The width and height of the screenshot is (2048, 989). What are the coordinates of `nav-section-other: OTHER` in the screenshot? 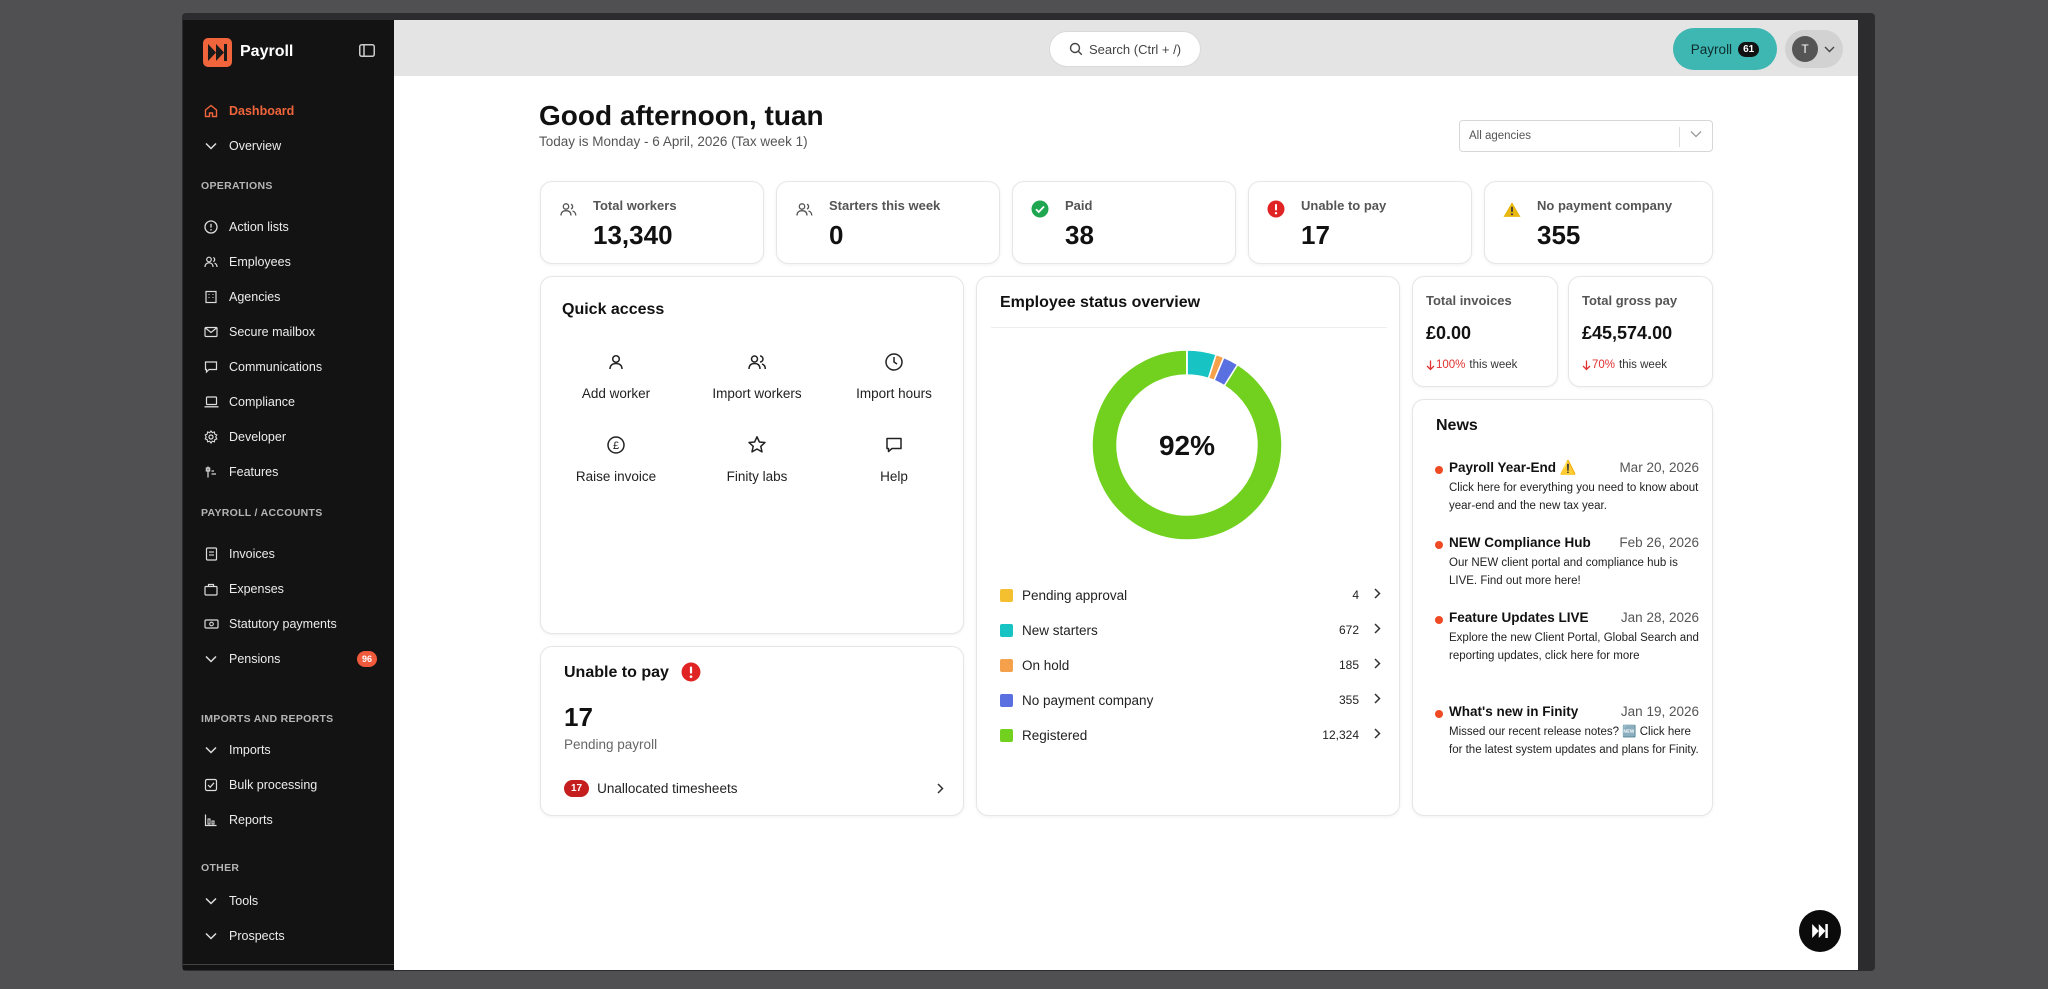 It's located at (220, 868).